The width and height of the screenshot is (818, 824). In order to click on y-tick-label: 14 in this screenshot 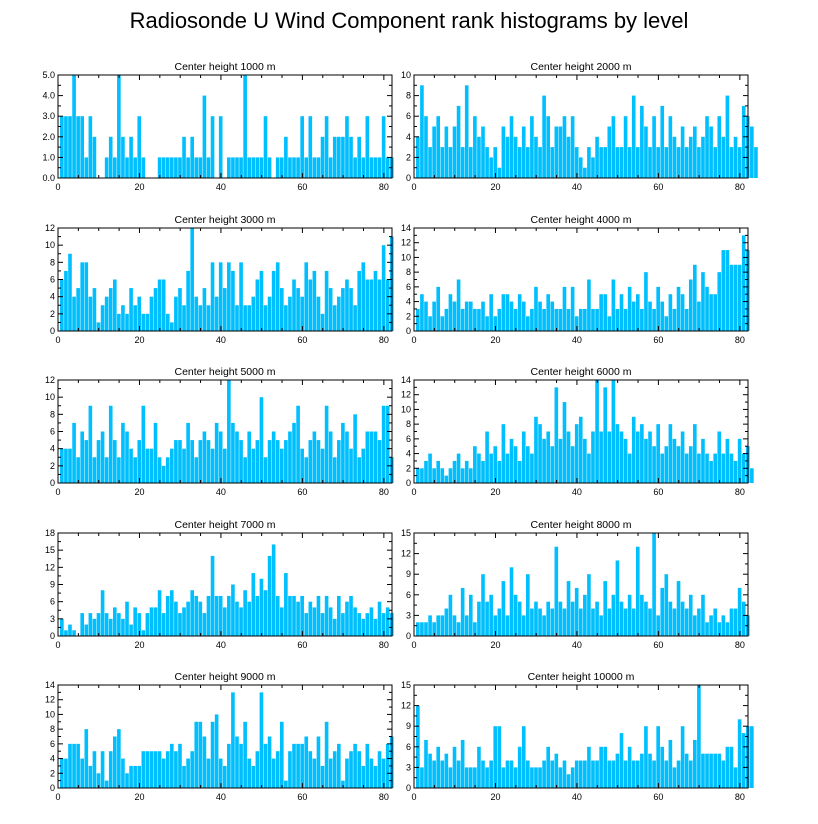, I will do `click(406, 228)`.